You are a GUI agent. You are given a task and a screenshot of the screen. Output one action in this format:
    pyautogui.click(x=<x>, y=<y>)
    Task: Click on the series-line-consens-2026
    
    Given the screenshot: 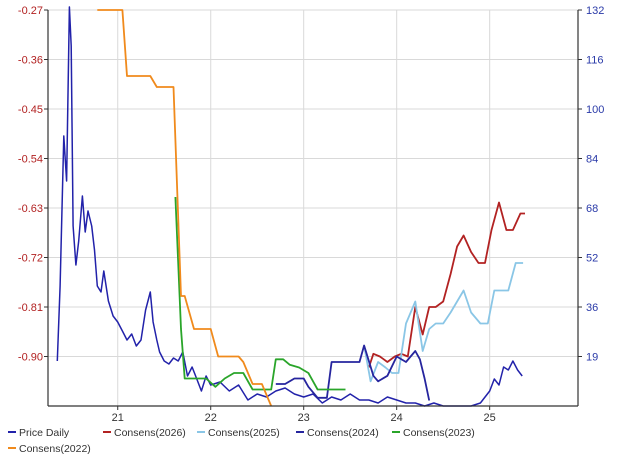 What is the action you would take?
    pyautogui.click(x=446, y=284)
    